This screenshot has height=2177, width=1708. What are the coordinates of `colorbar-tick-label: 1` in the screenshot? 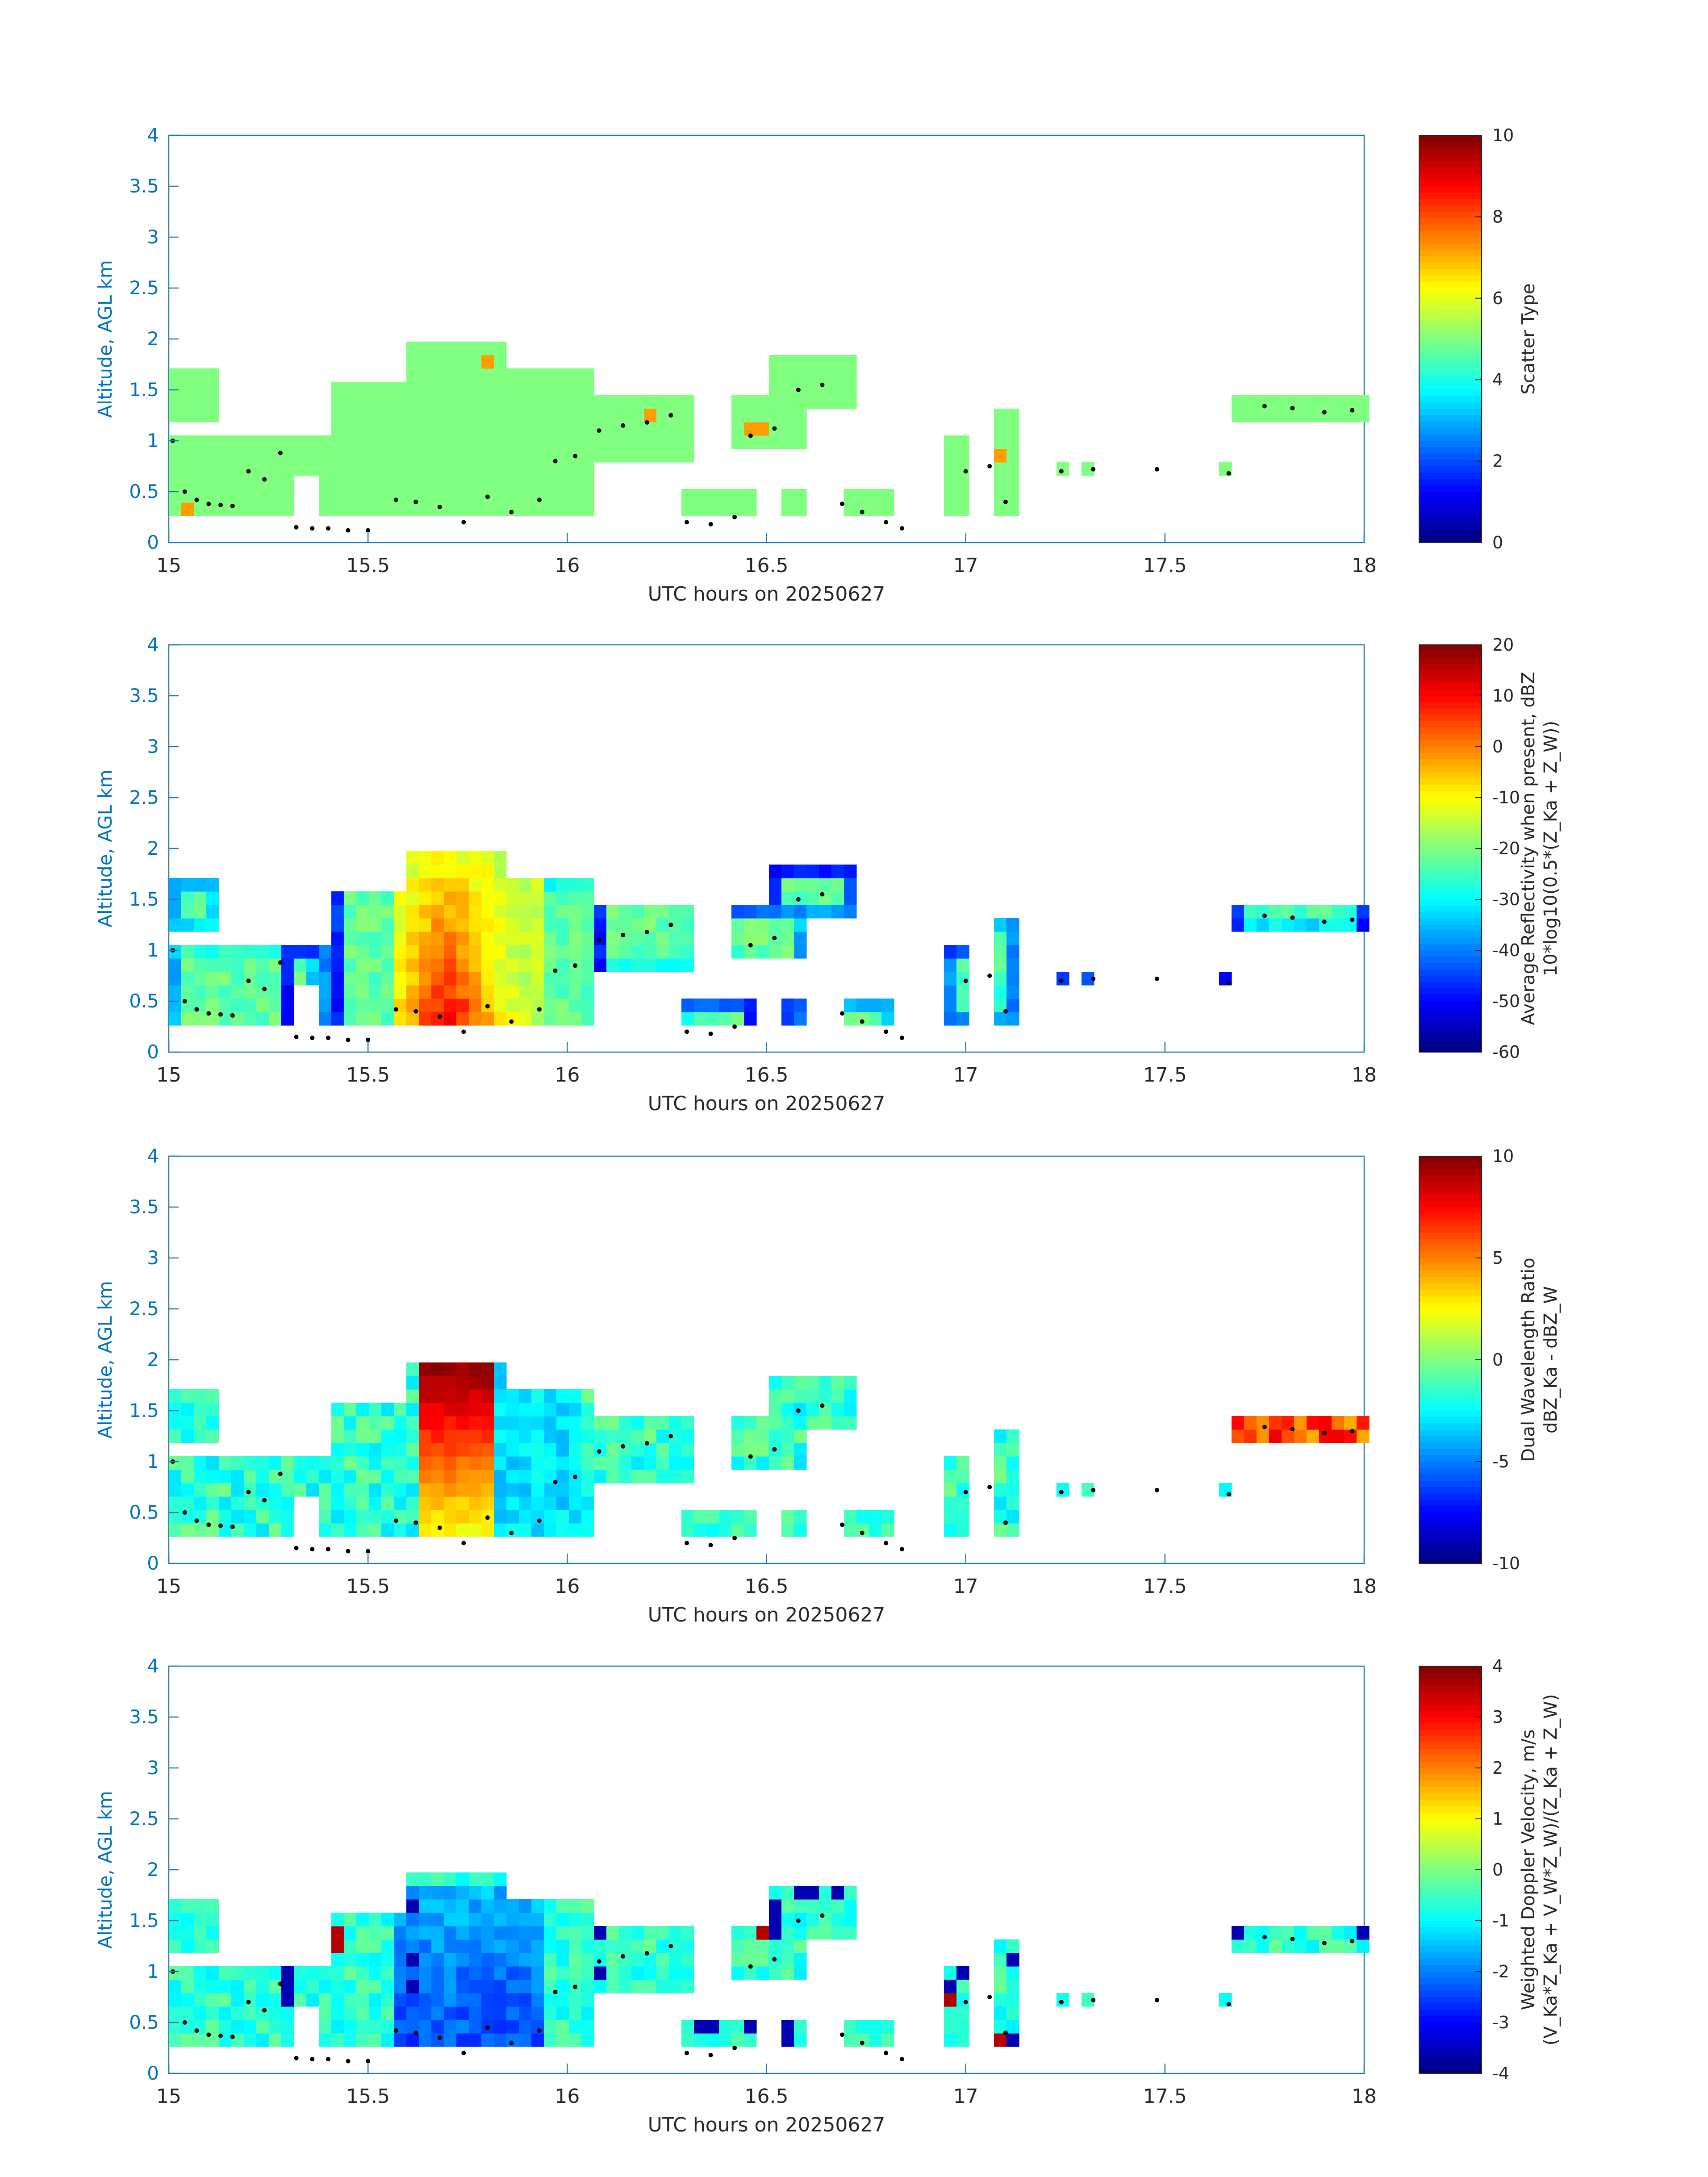 It's located at (1497, 1819).